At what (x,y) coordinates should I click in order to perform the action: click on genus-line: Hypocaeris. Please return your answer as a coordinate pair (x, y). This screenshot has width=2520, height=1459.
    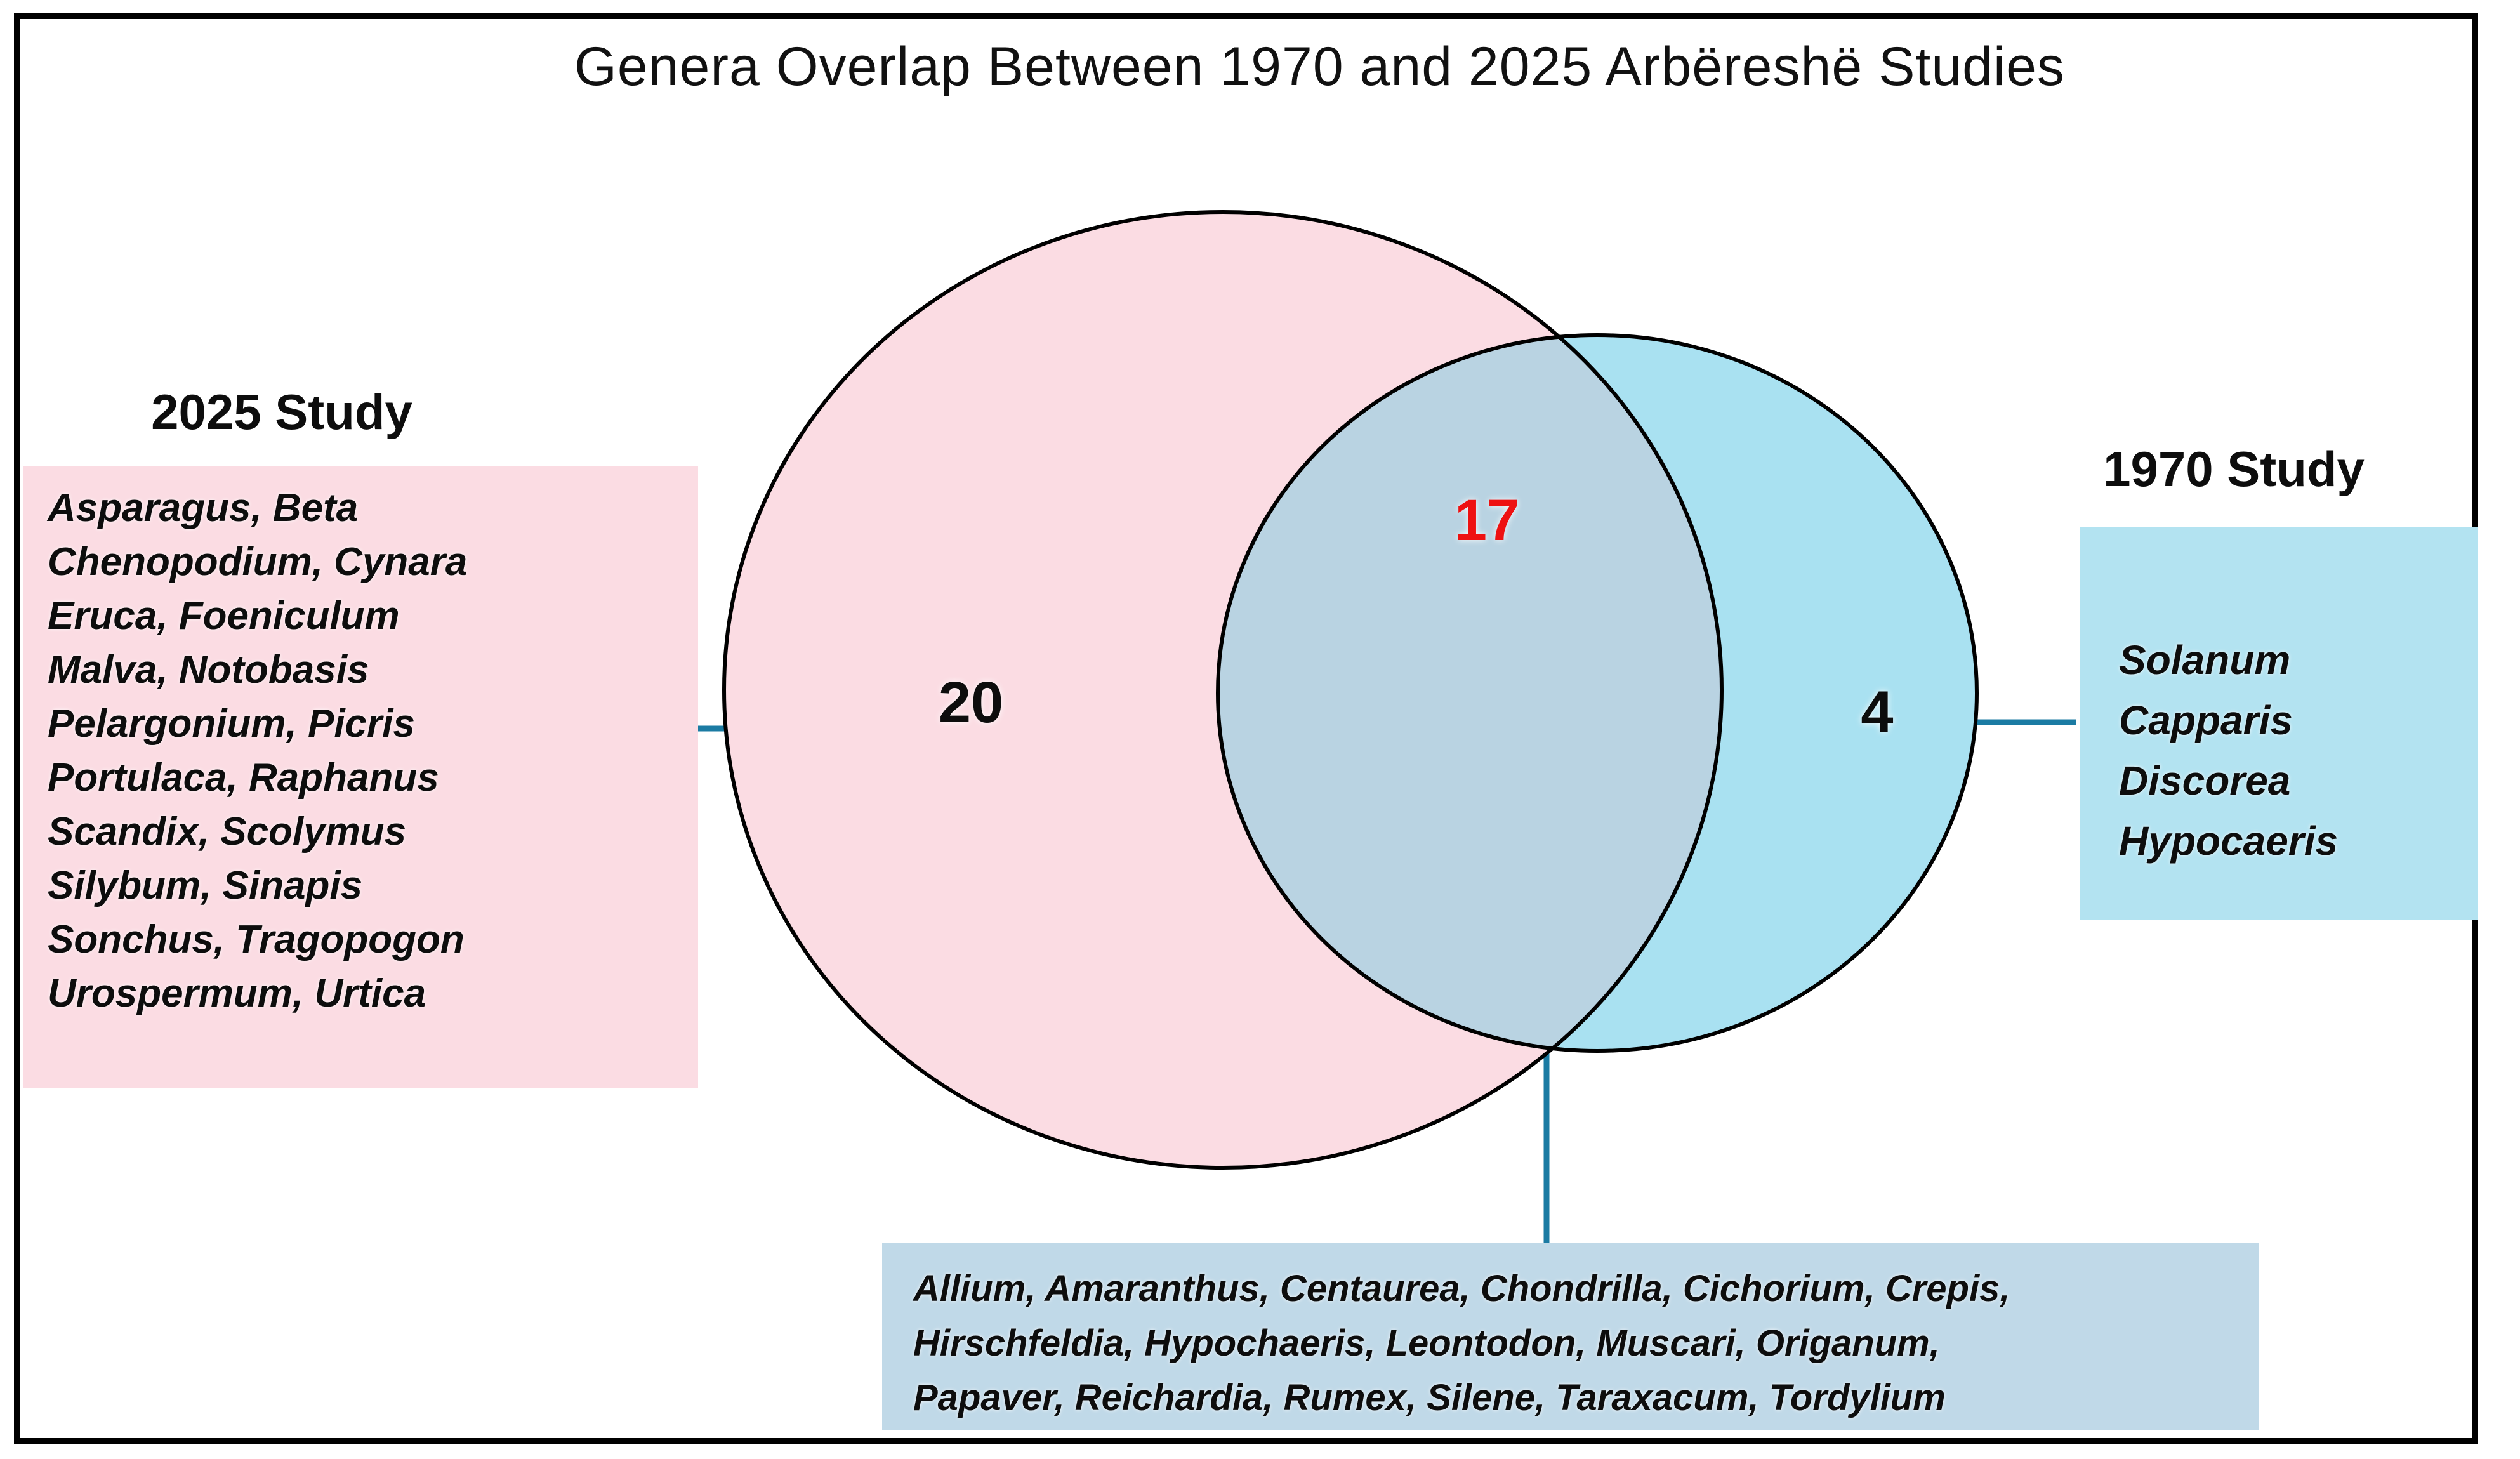
    Looking at the image, I should click on (2229, 841).